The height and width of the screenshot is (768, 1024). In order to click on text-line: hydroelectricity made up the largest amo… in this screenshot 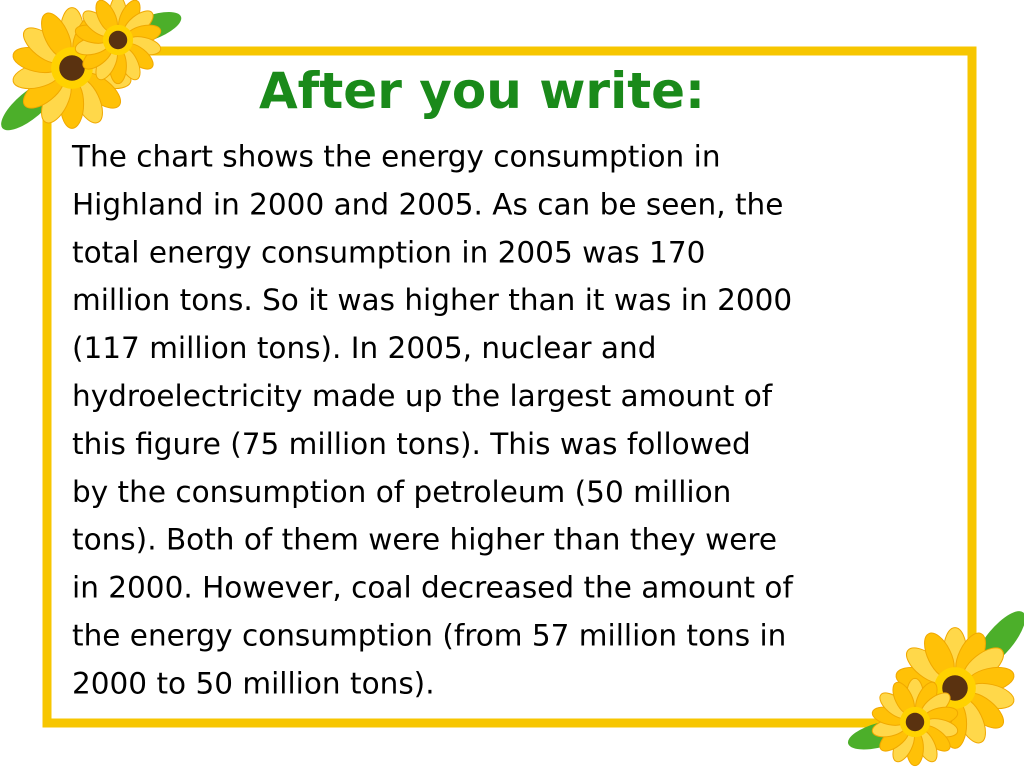, I will do `click(422, 396)`.